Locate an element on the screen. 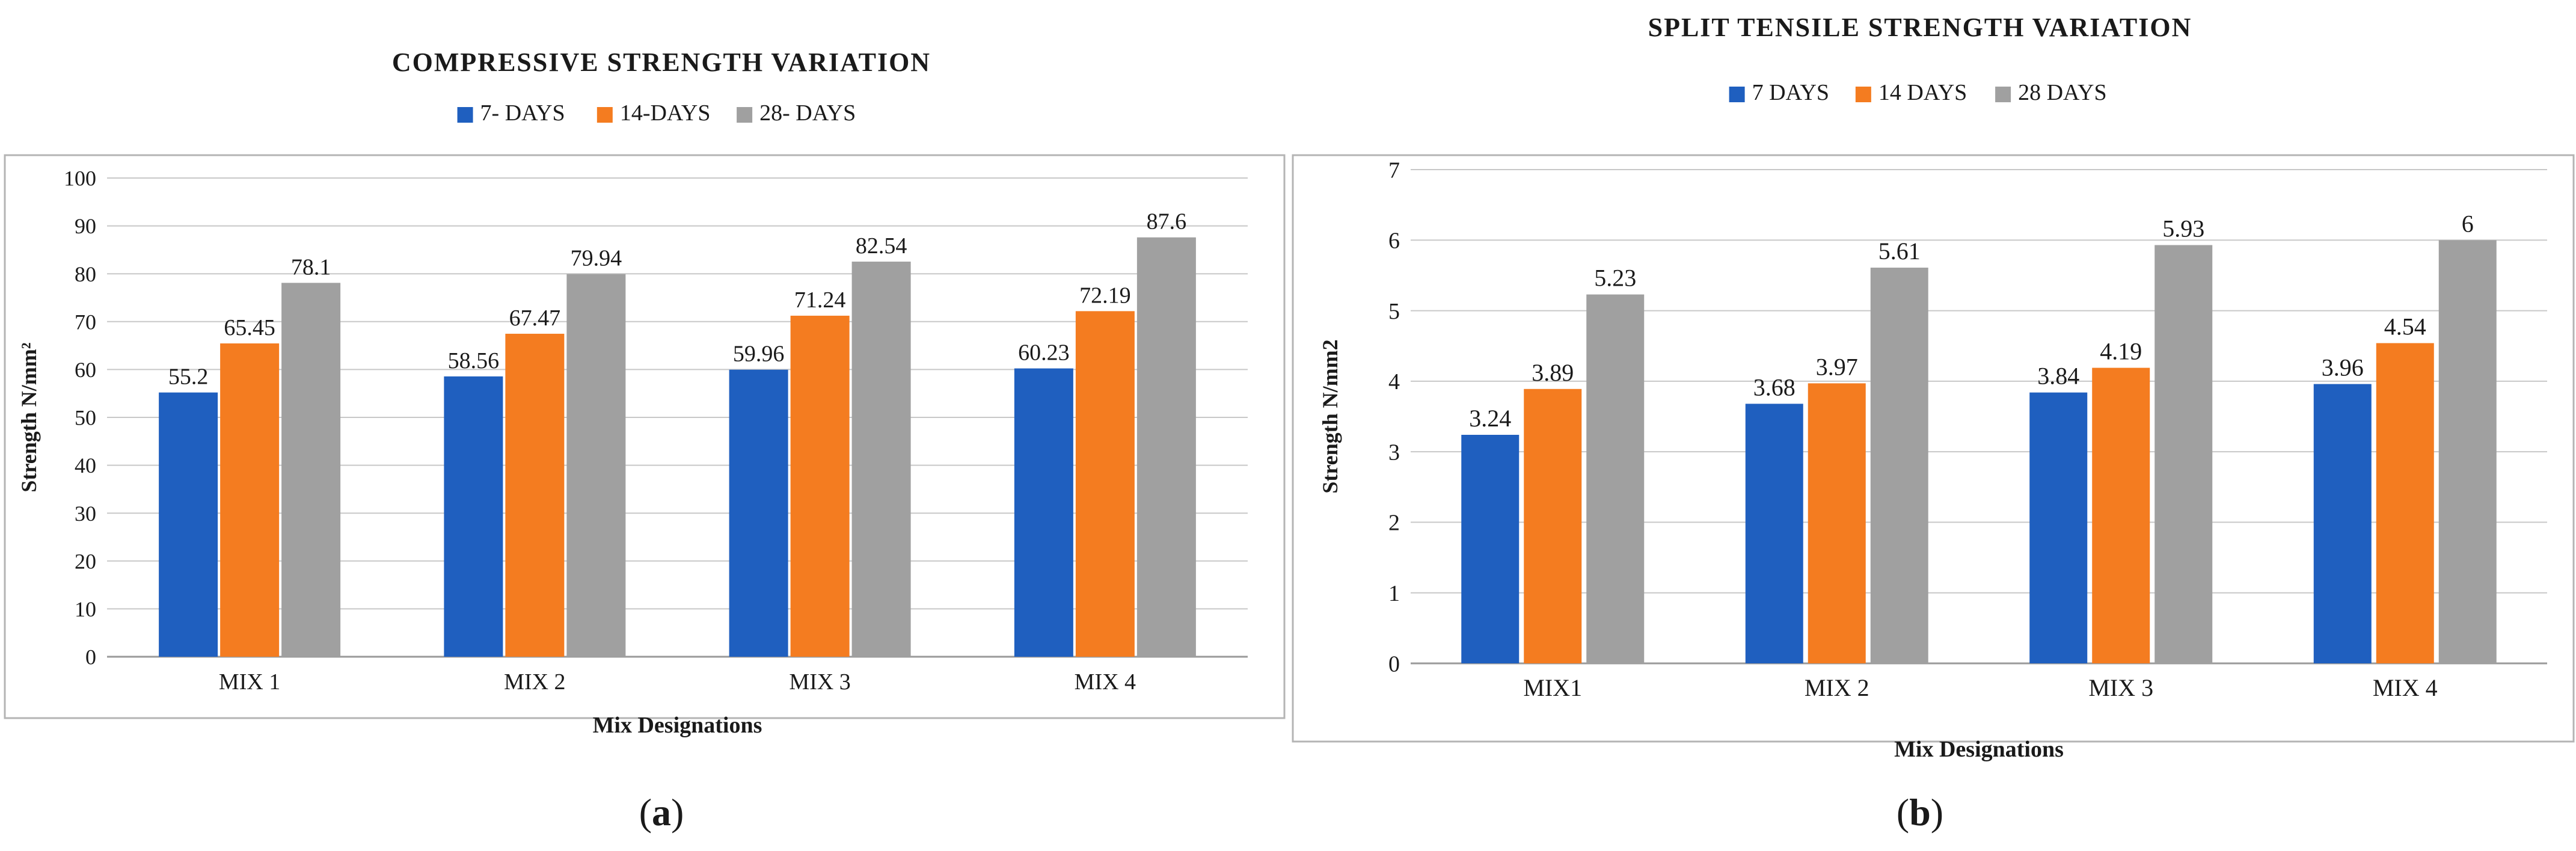 The width and height of the screenshot is (2576, 851). data-label: 3.84 is located at coordinates (2058, 376).